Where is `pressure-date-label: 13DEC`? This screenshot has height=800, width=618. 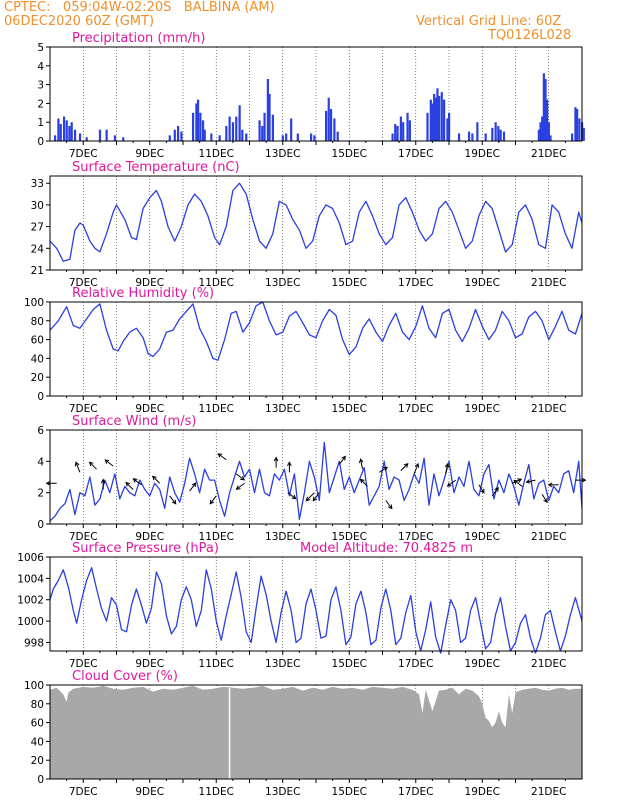
pressure-date-label: 13DEC is located at coordinates (282, 664).